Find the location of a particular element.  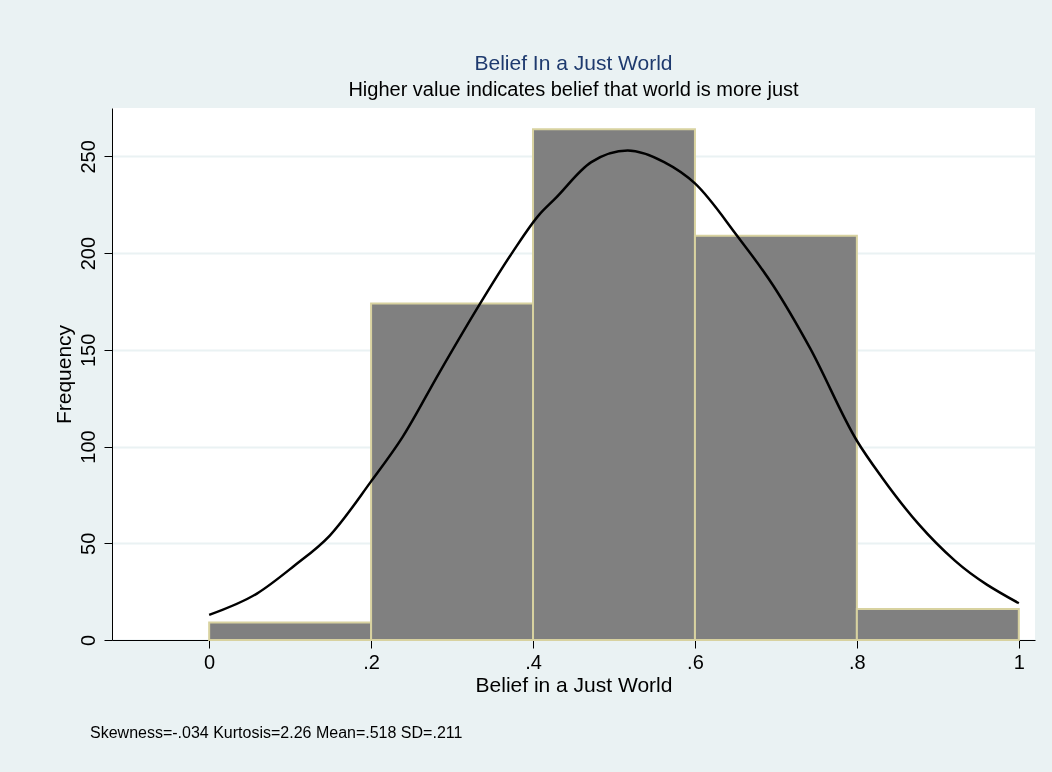

y-axis-title: Frequency is located at coordinates (63, 374).